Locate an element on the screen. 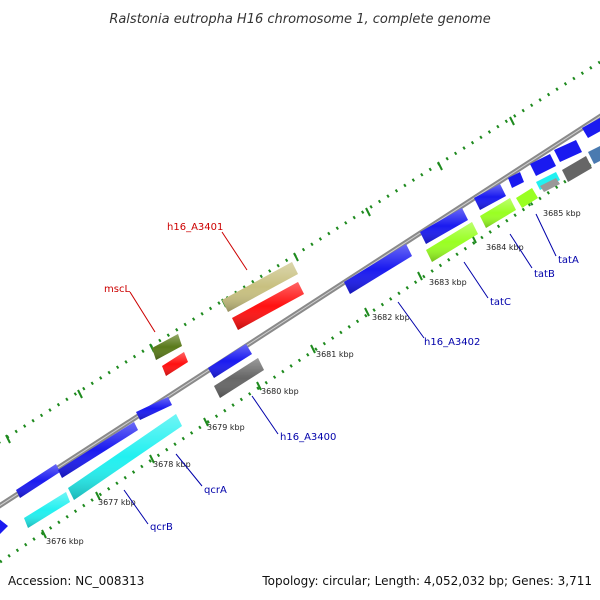 The image size is (600, 600). gene-tatA is located at coordinates (527, 198).